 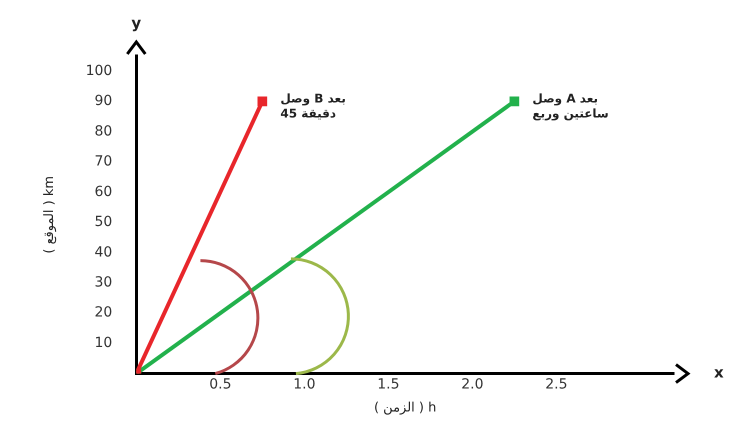 I want to click on annotation: وصل A بعد ساعتين وربع, so click(x=570, y=105).